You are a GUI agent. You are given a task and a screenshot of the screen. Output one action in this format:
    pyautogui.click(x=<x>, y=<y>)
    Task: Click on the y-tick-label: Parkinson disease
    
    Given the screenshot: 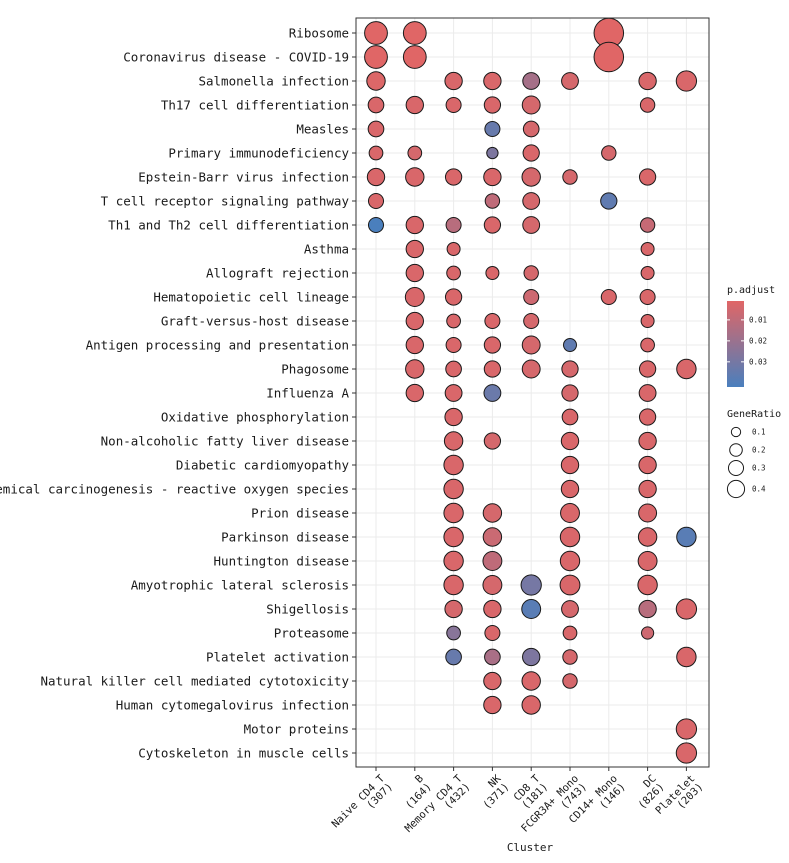 What is the action you would take?
    pyautogui.click(x=285, y=537)
    